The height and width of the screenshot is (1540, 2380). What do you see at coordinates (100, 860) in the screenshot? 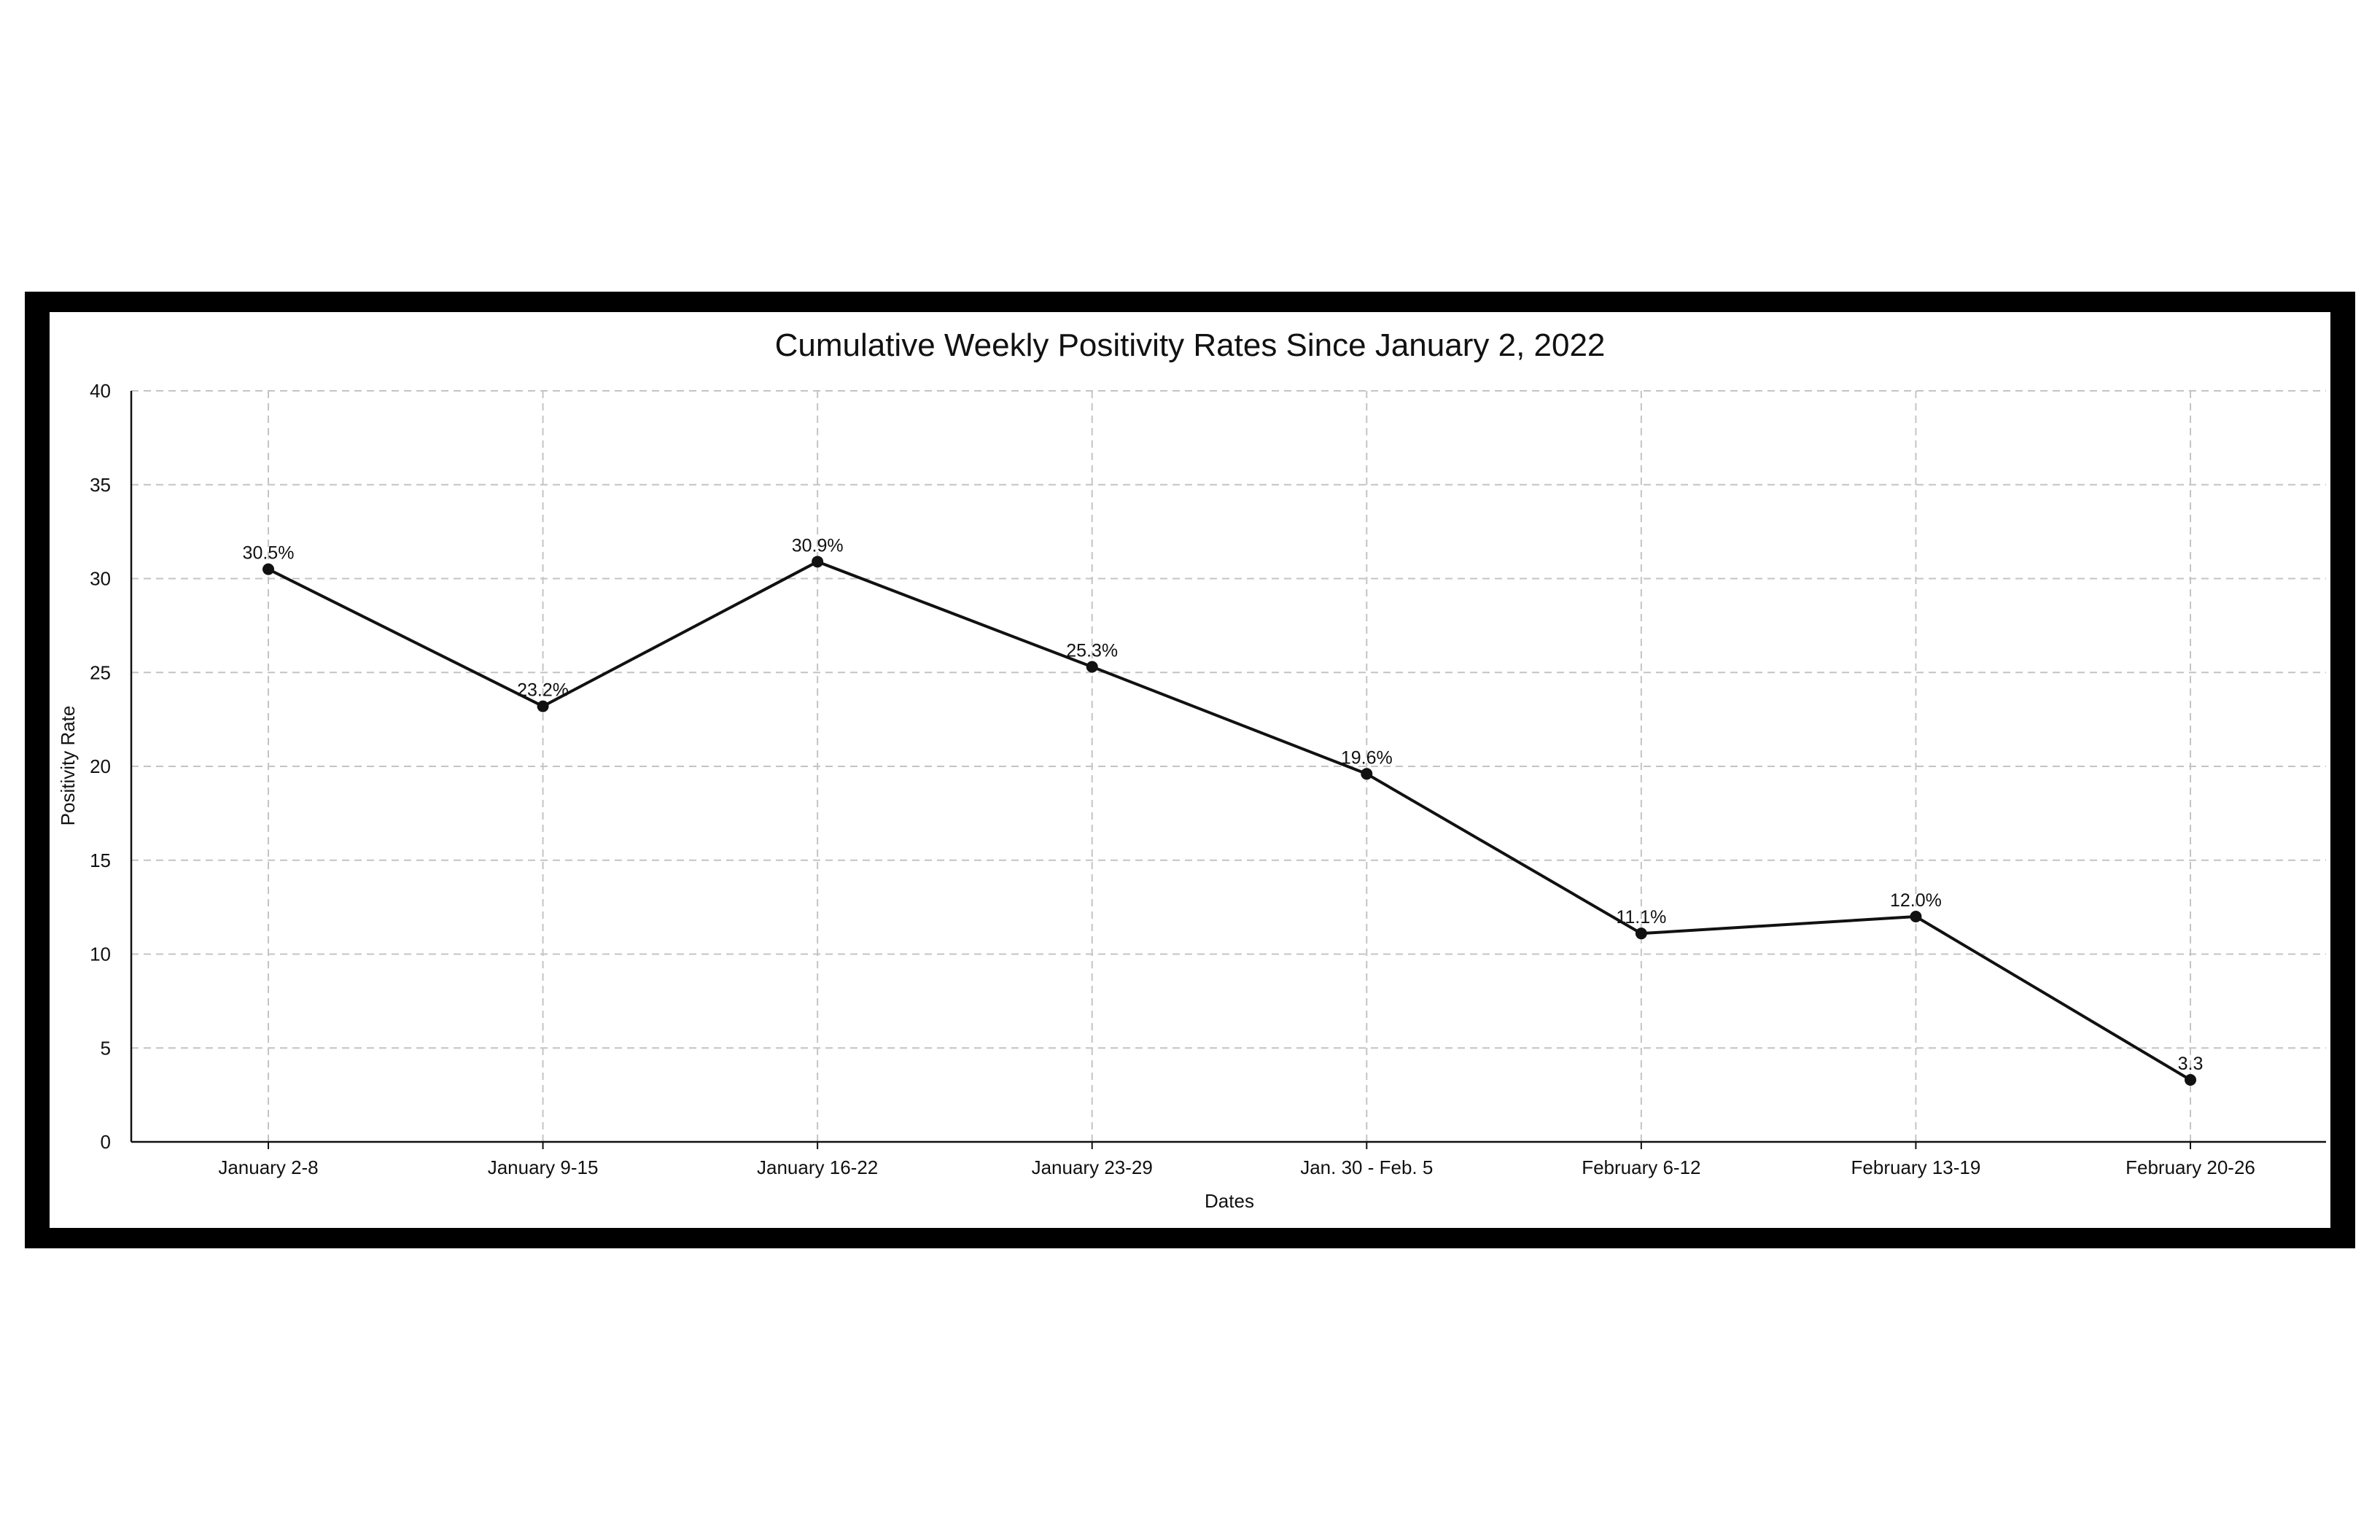
I see `y-tick-label: 15` at bounding box center [100, 860].